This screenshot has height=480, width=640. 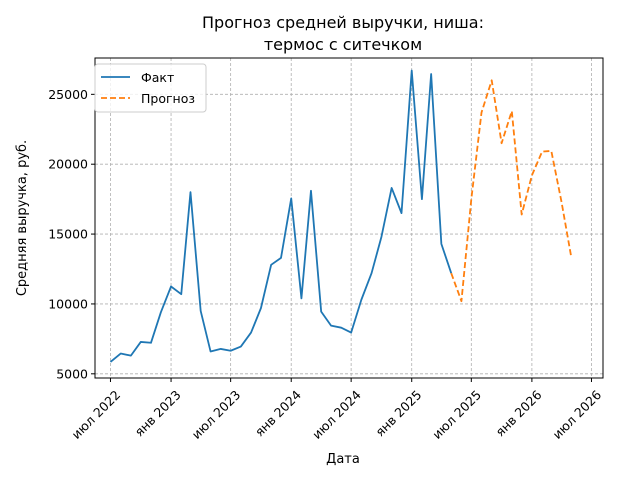 What do you see at coordinates (68, 234) in the screenshot?
I see `y-tick-label-2: 15000` at bounding box center [68, 234].